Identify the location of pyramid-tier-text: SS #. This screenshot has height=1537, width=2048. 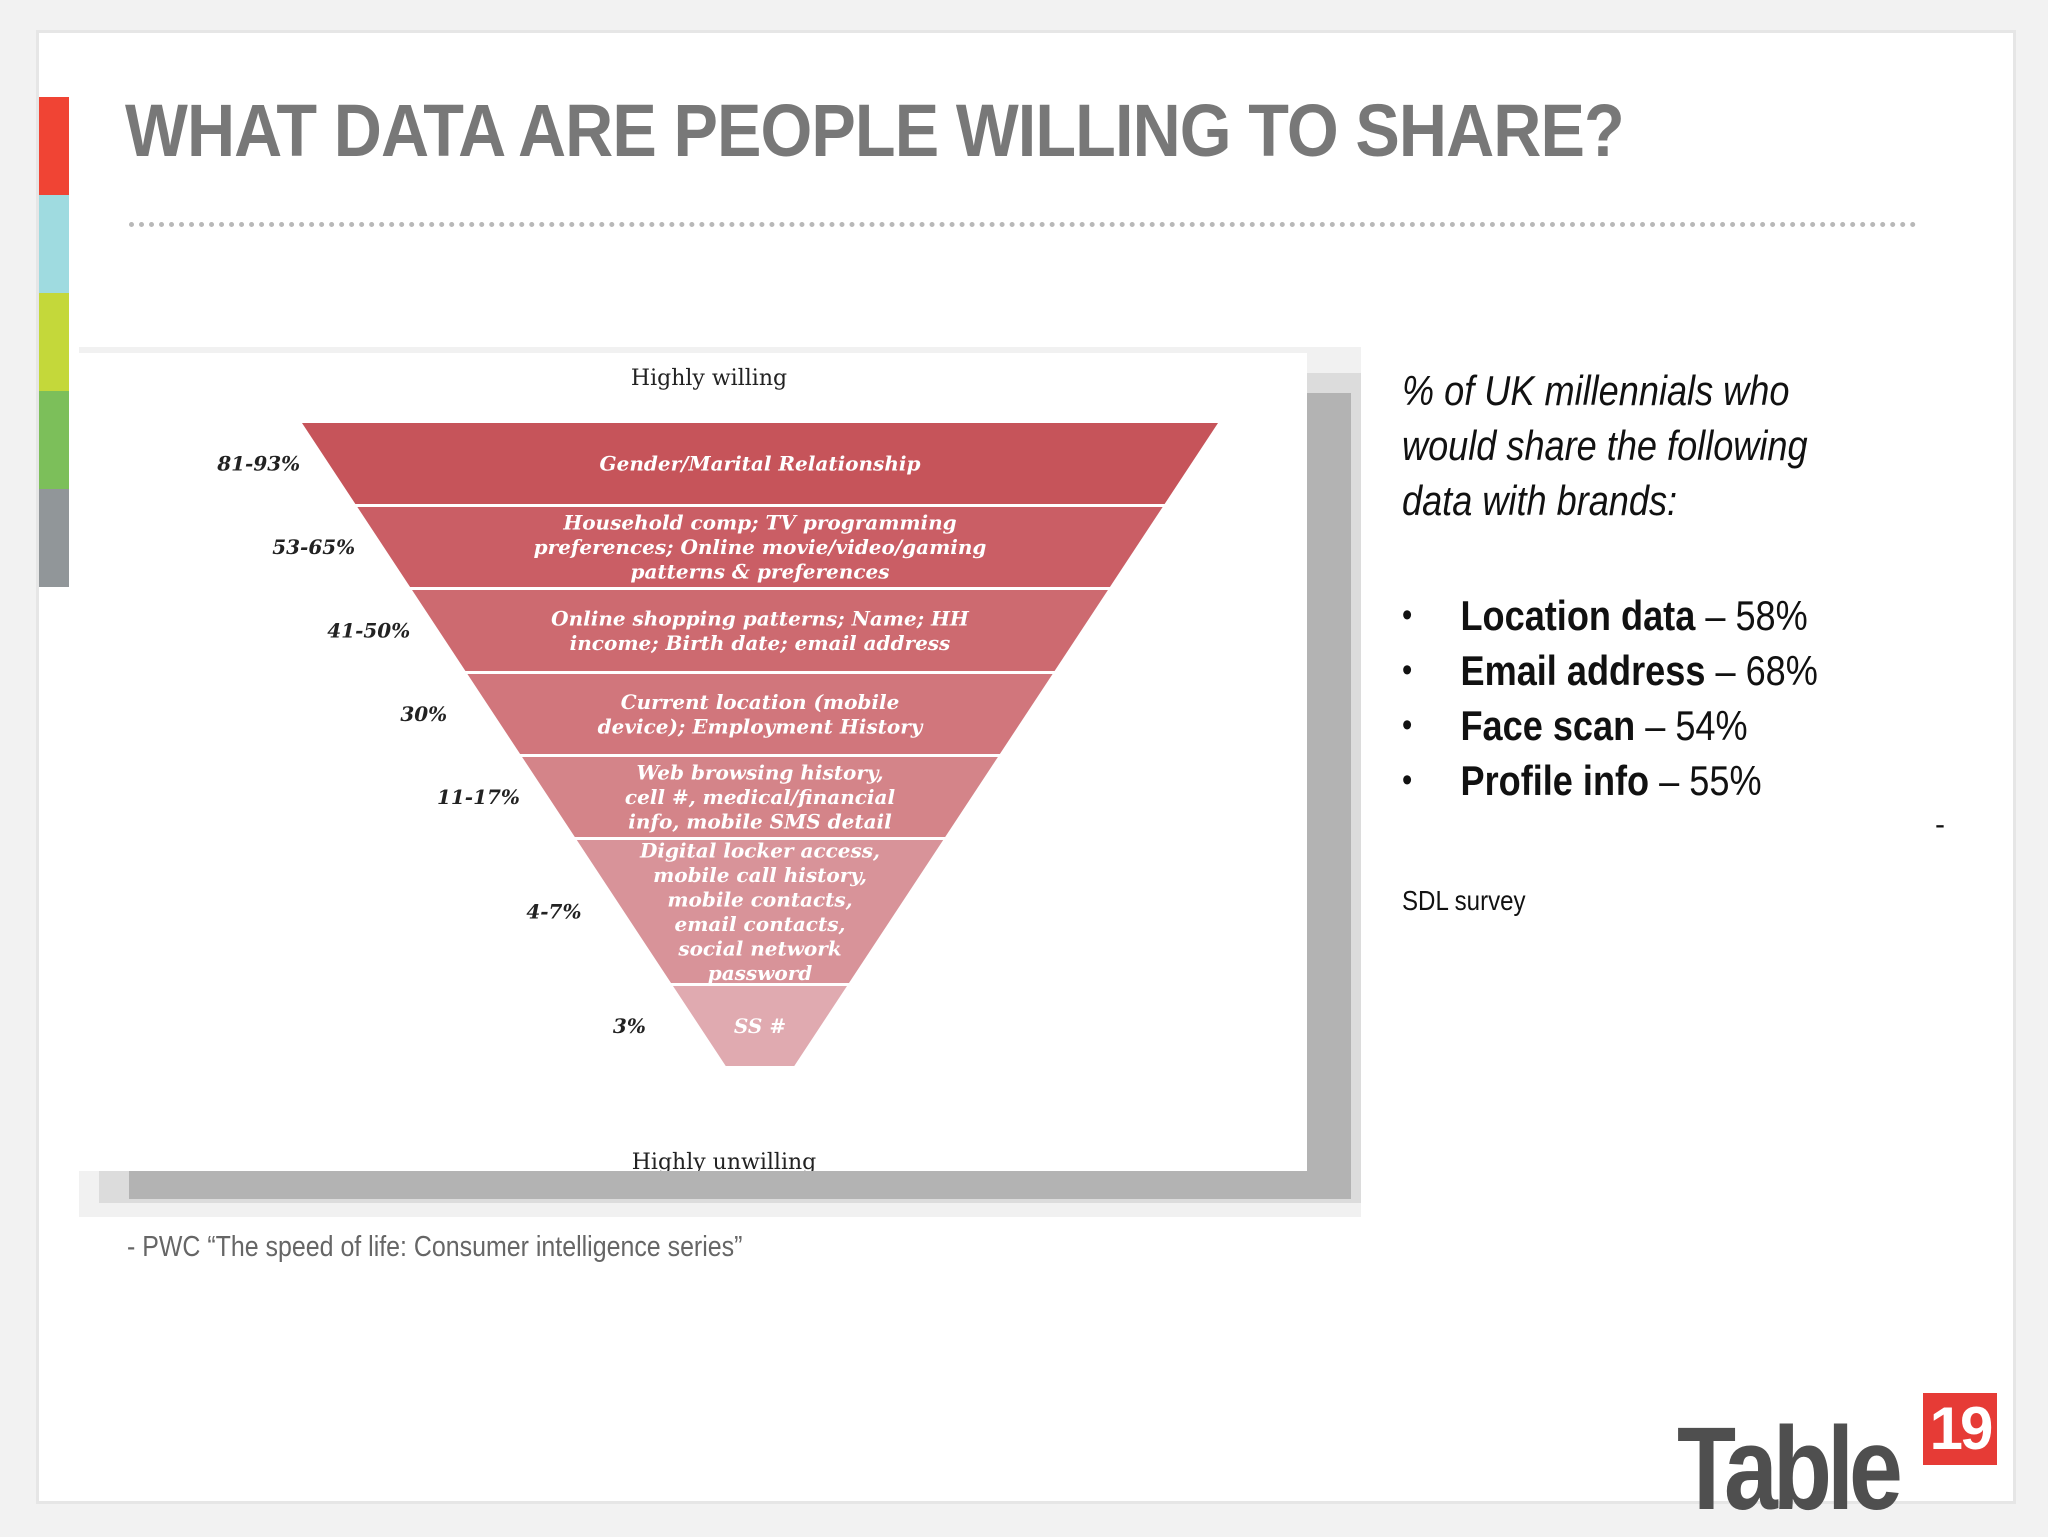
(760, 1026).